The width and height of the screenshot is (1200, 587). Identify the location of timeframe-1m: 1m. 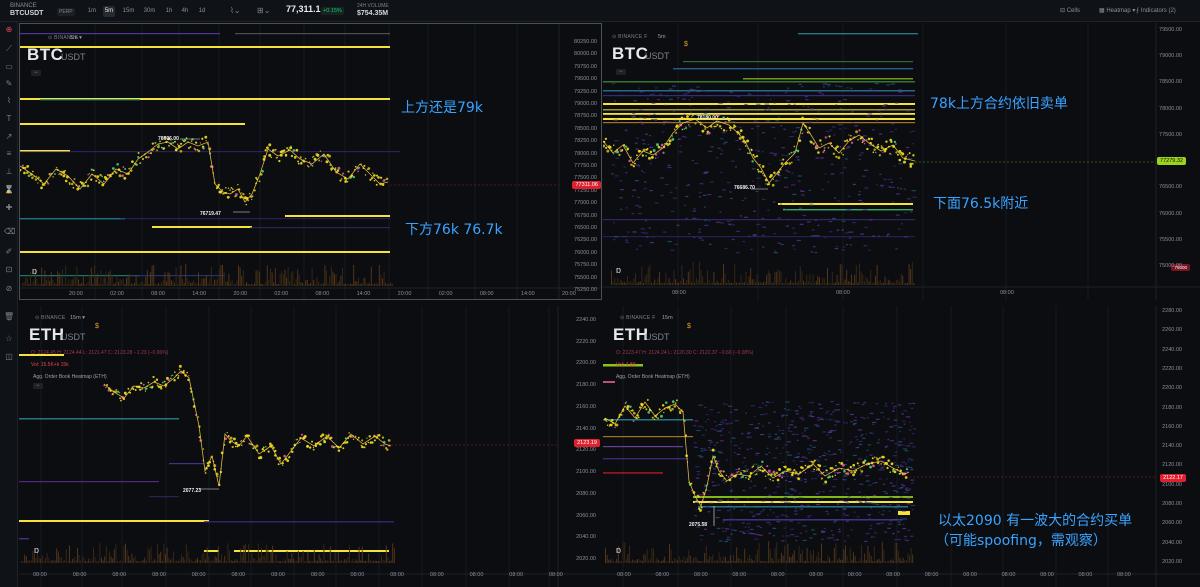
(92, 11).